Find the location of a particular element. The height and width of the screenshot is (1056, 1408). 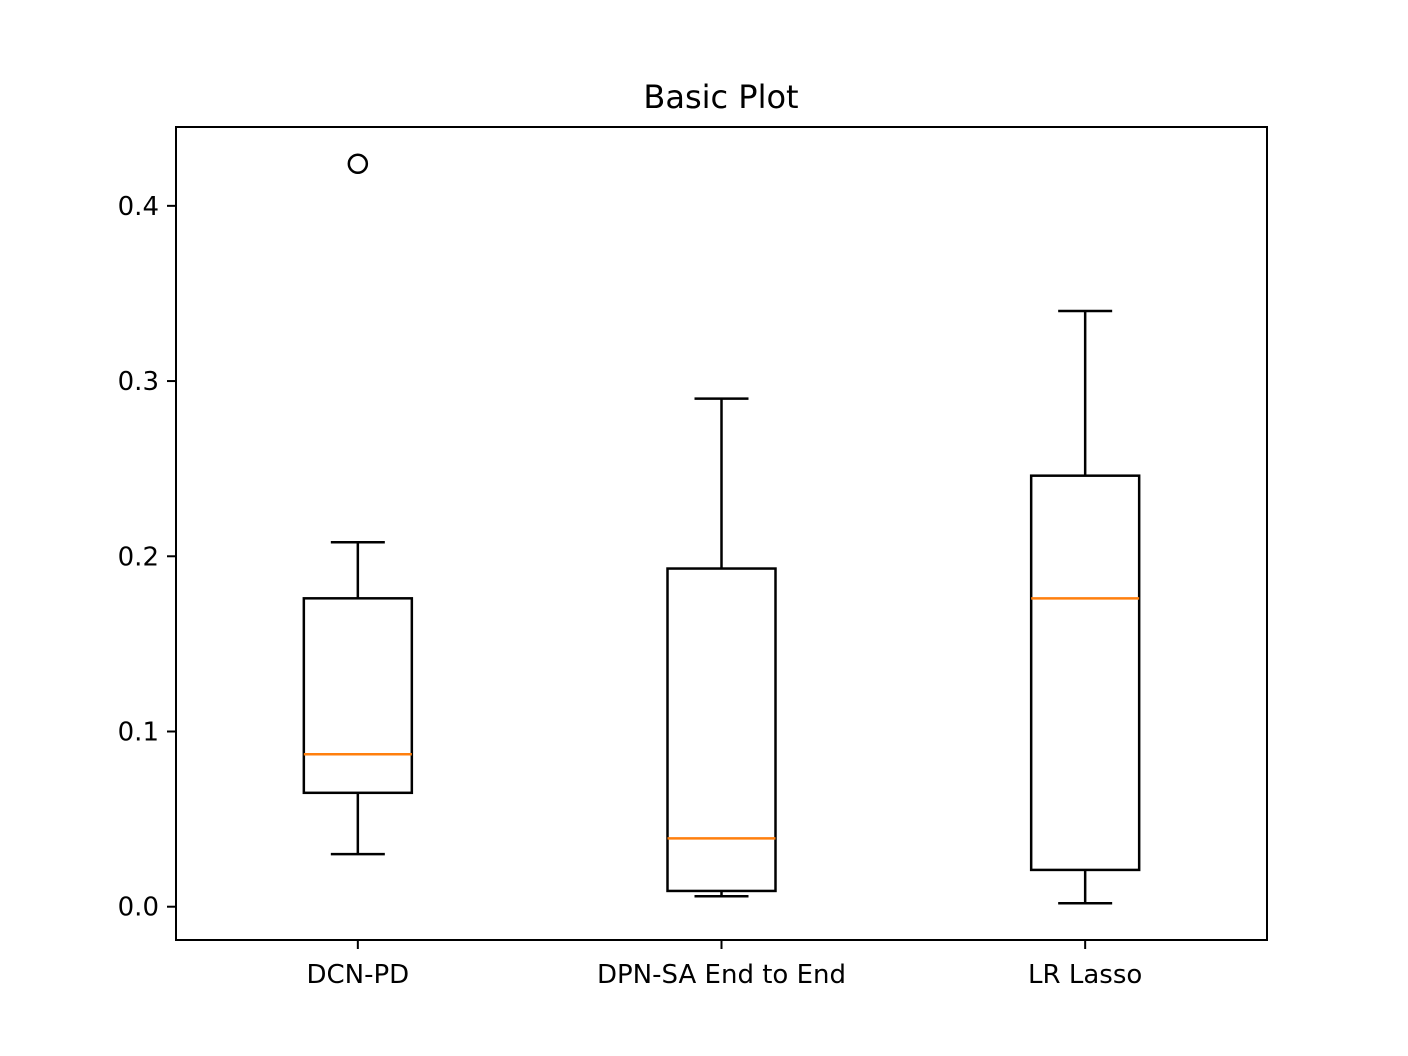

x-tick-label: DPN-SA End to End is located at coordinates (721, 975).